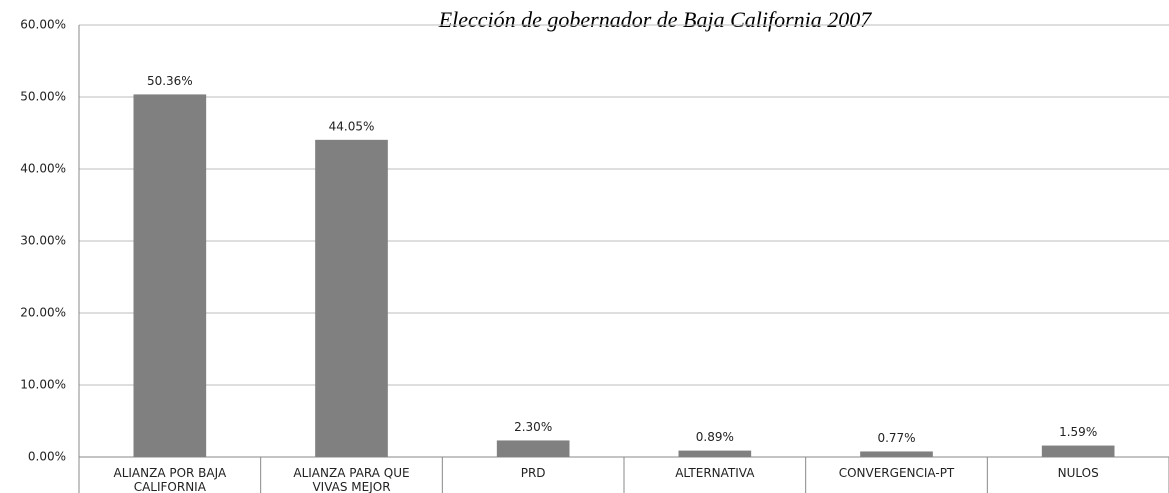  Describe the element at coordinates (533, 427) in the screenshot. I see `value-label: 2.30%` at that location.